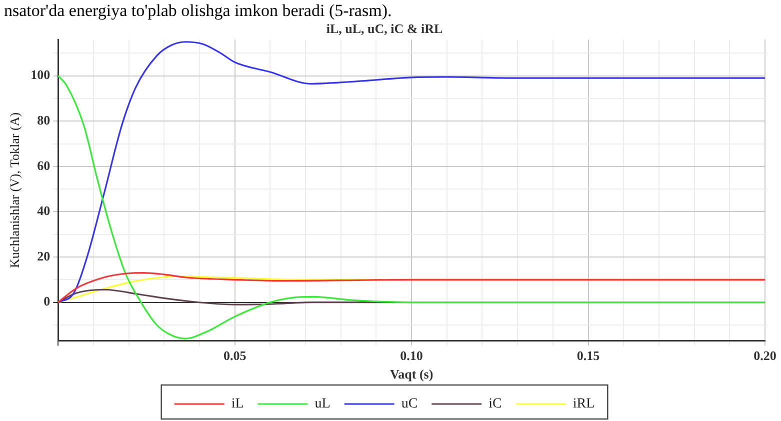 The image size is (781, 421). Describe the element at coordinates (765, 355) in the screenshot. I see `x-tick-label: 0.20` at that location.